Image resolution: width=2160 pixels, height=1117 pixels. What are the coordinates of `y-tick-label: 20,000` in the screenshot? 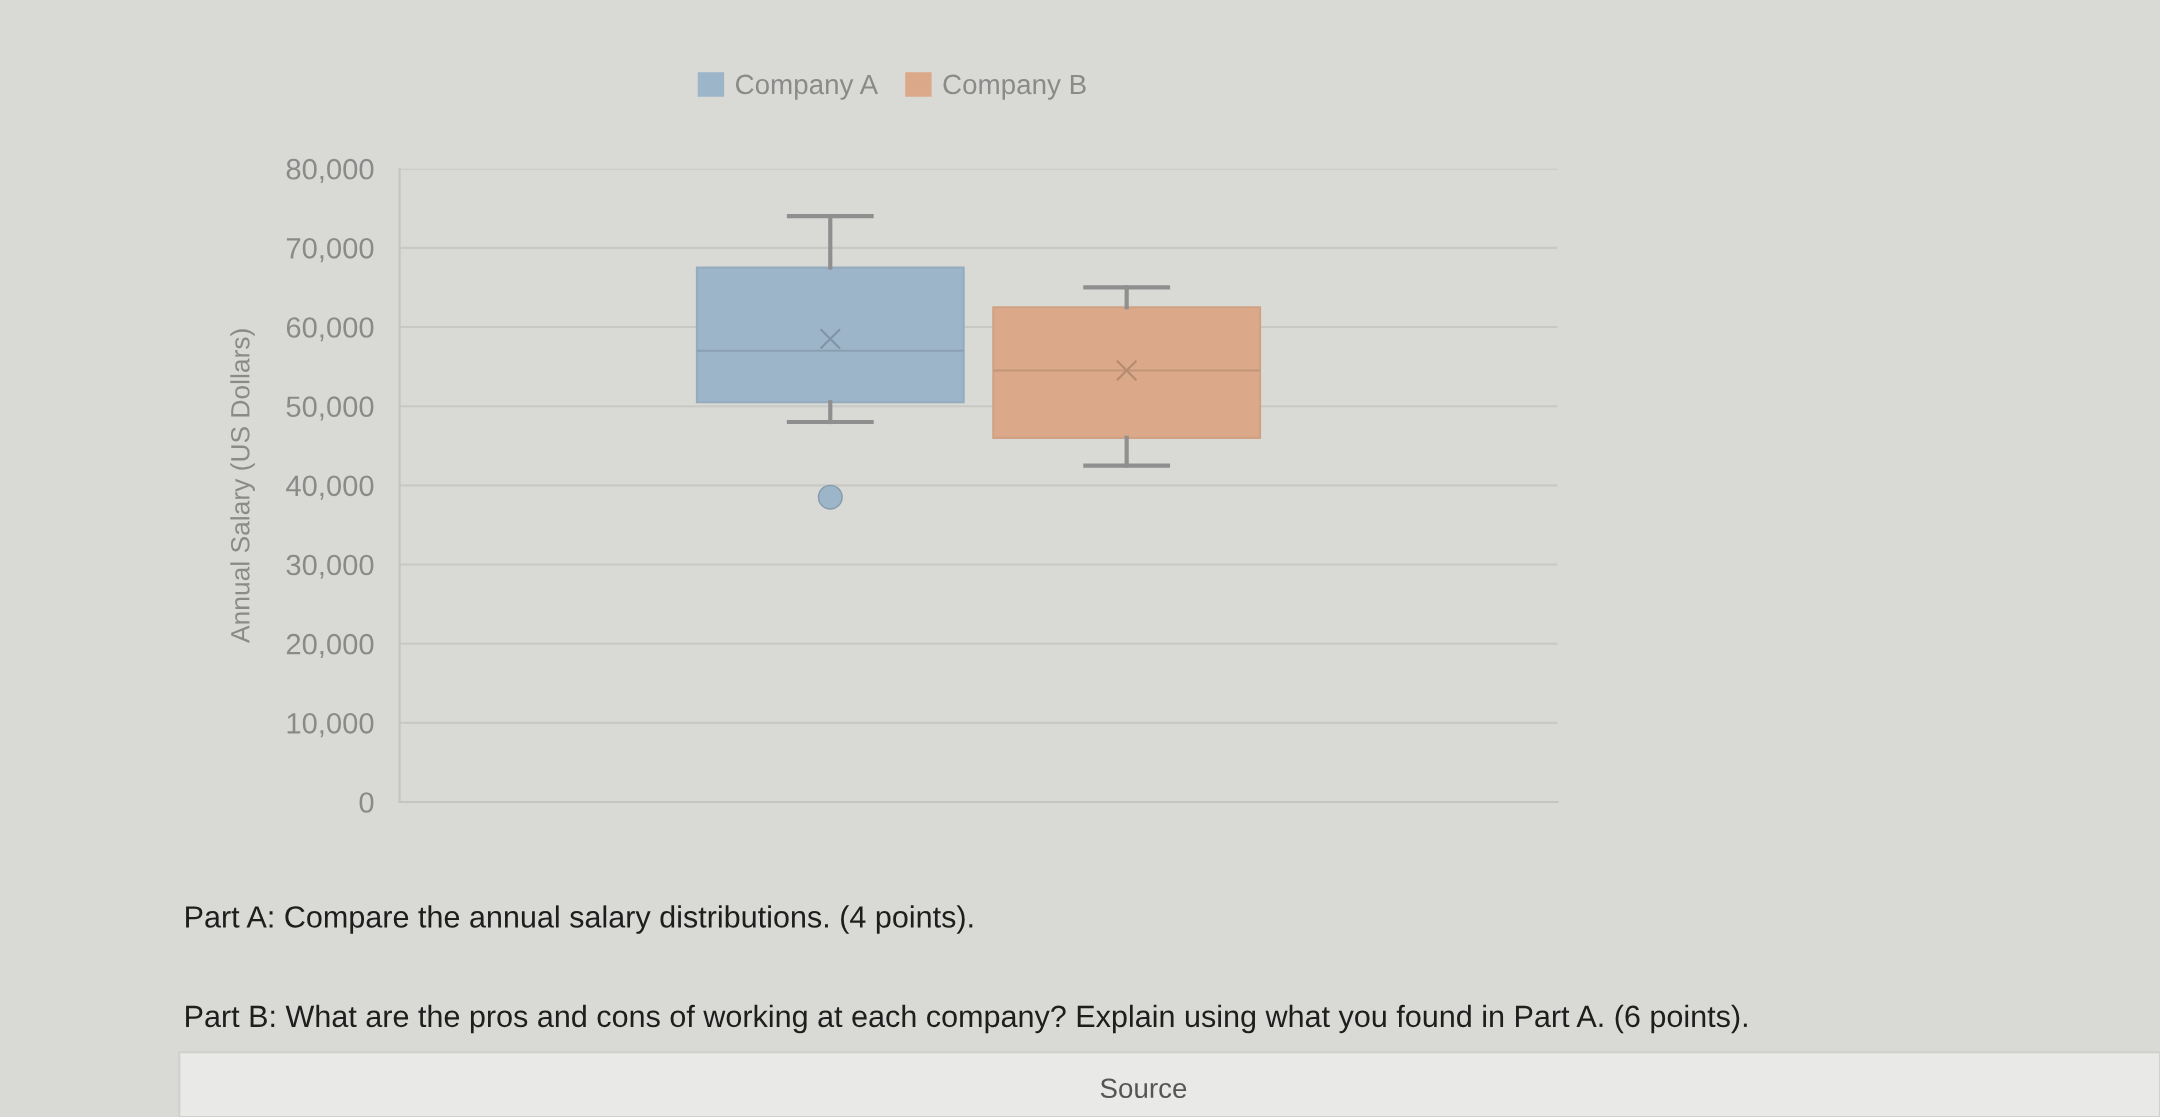 It's located at (330, 645).